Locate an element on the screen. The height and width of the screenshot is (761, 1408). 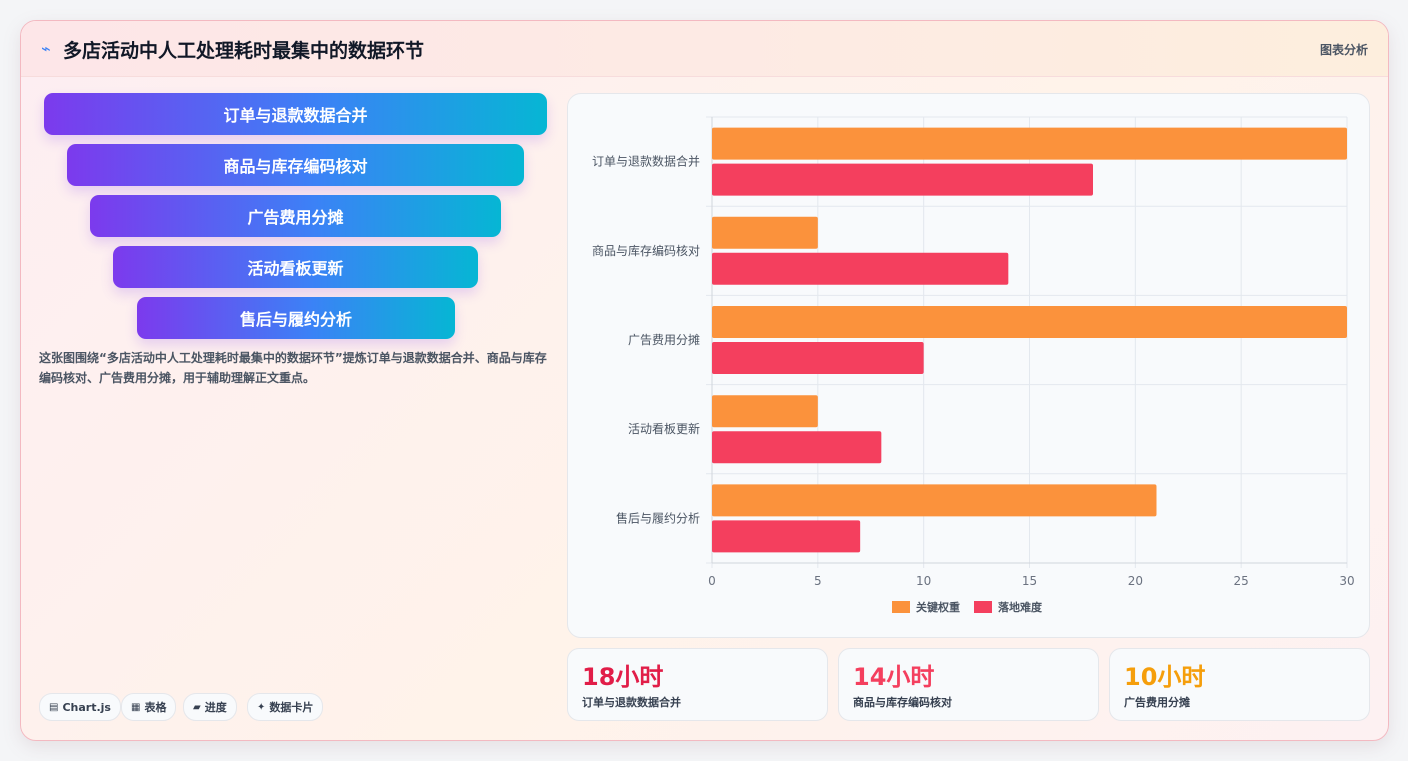
funnel-step-3: 广告费用分摊 is located at coordinates (295, 216).